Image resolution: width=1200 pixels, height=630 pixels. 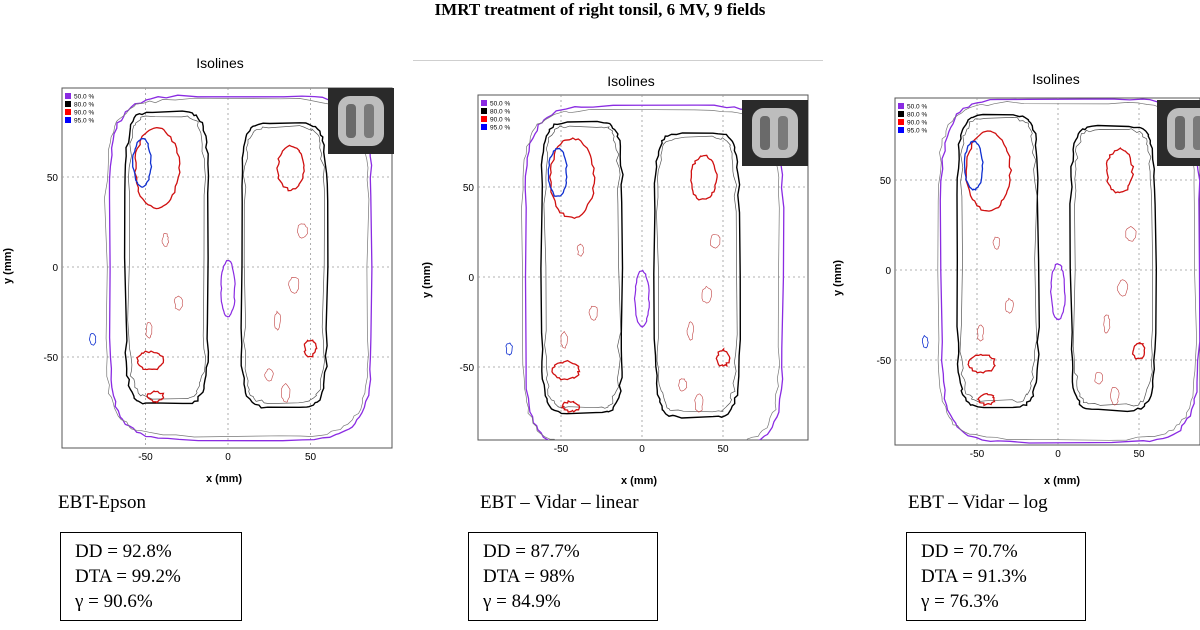 What do you see at coordinates (978, 502) in the screenshot?
I see `method-caption: EBT – Vidar – log` at bounding box center [978, 502].